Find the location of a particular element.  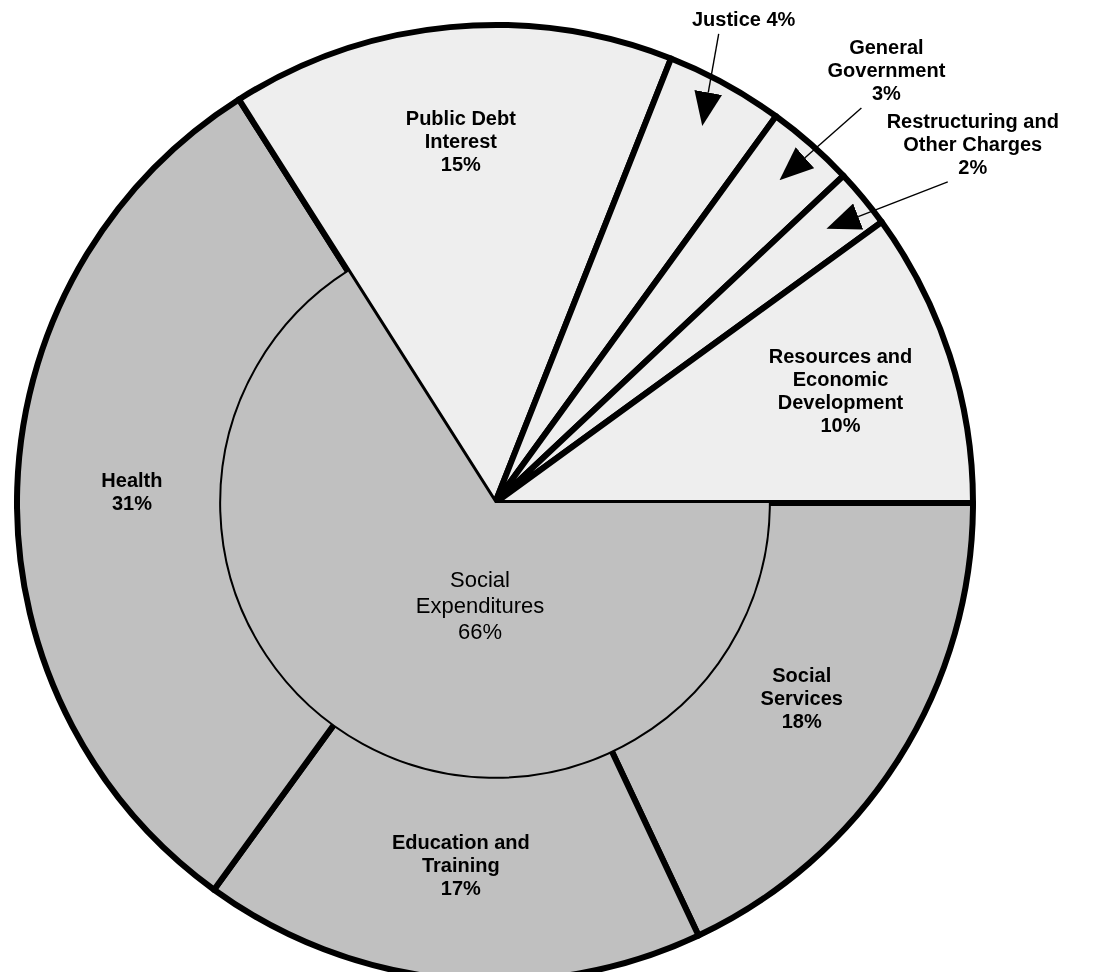

data-label: 3% is located at coordinates (886, 92).